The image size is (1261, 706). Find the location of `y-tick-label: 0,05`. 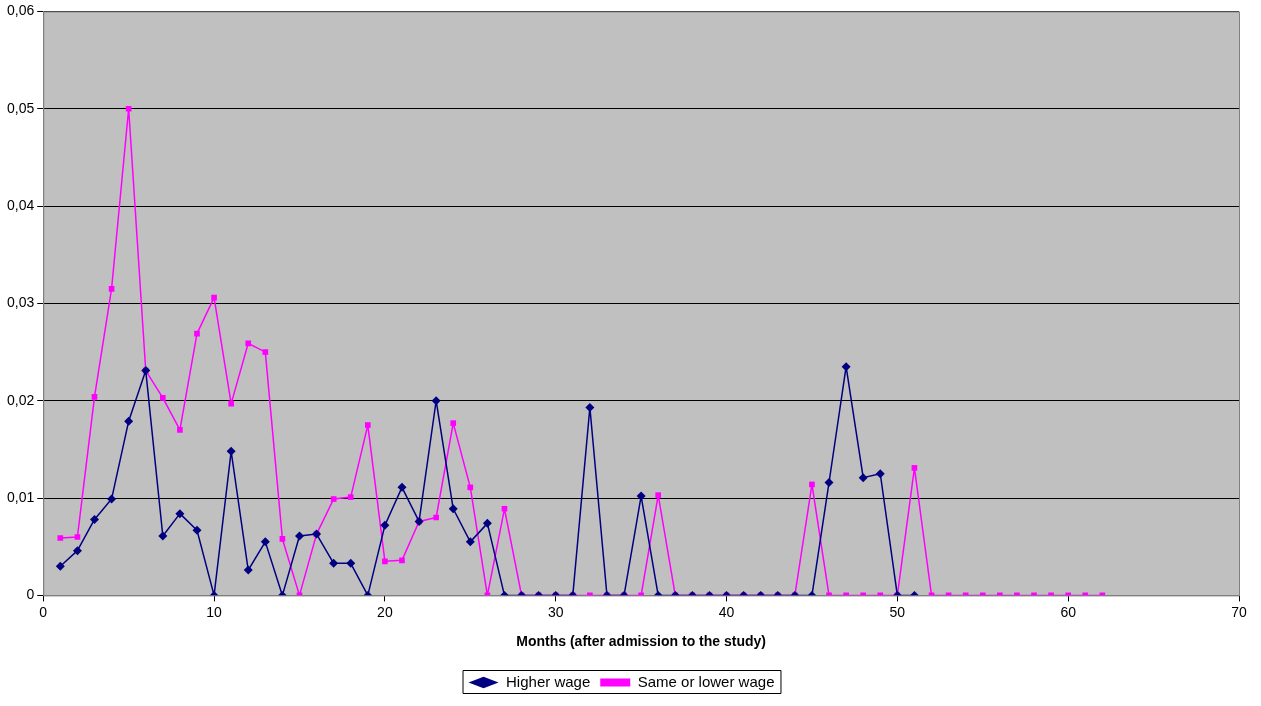

y-tick-label: 0,05 is located at coordinates (21, 107).